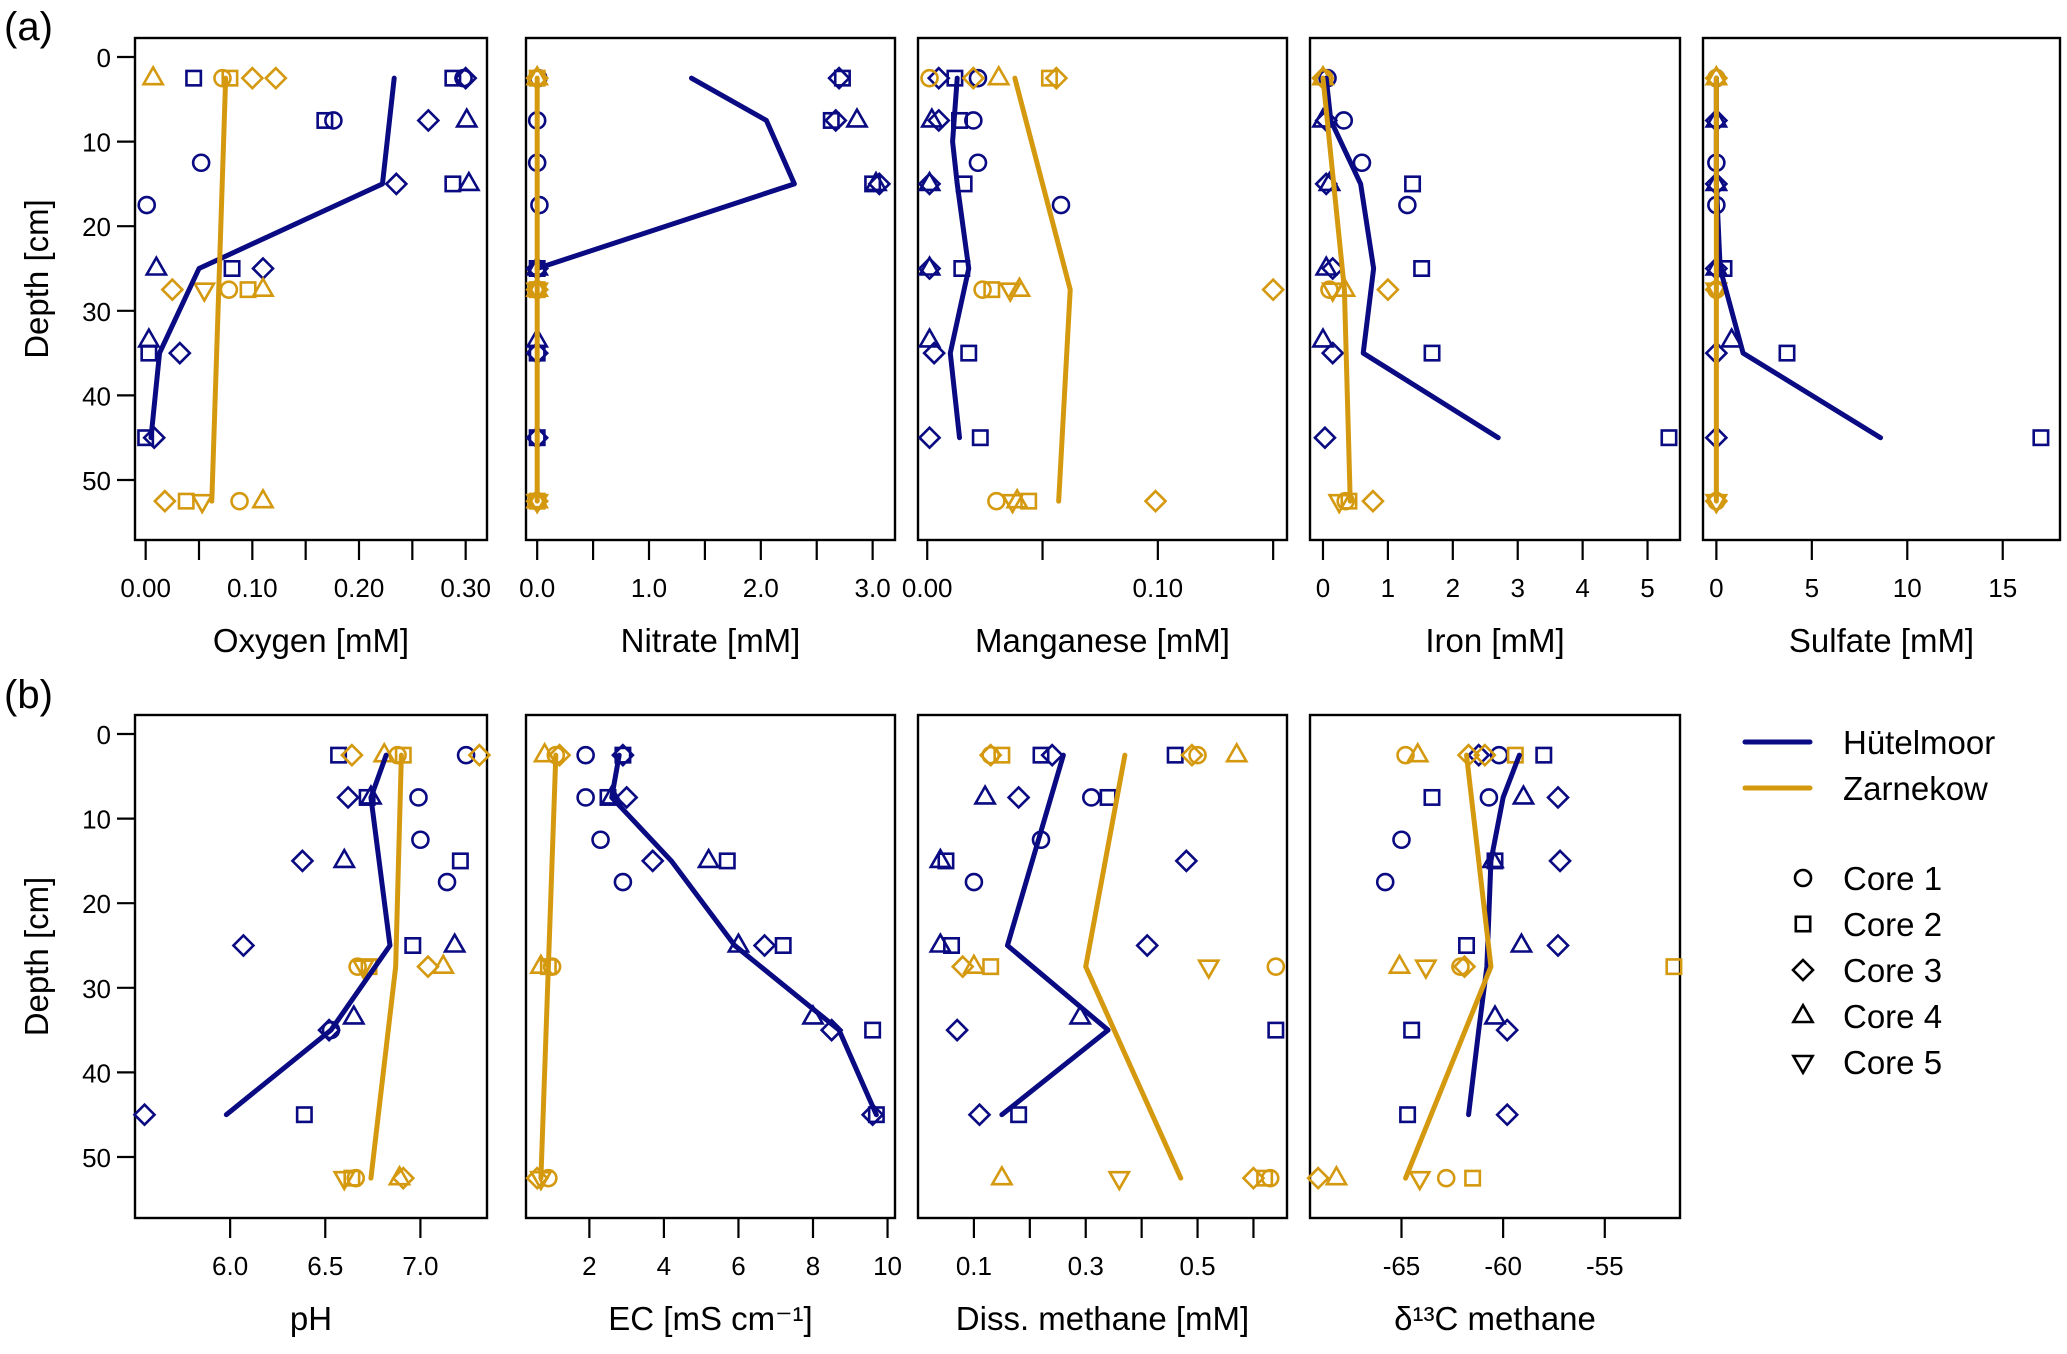 The image size is (2067, 1354). What do you see at coordinates (145, 588) in the screenshot?
I see `x-tick-label: 0.00` at bounding box center [145, 588].